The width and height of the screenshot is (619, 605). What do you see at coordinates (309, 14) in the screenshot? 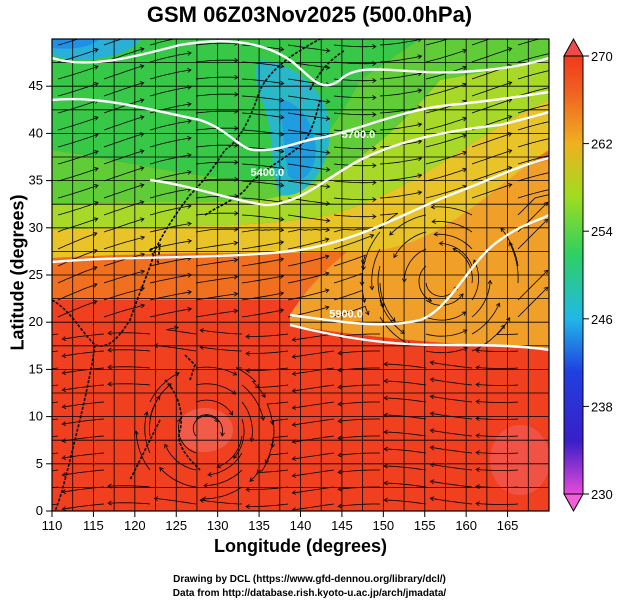
I see `chart-title: GSM 06Z03Nov2025 (500.0hPa)` at bounding box center [309, 14].